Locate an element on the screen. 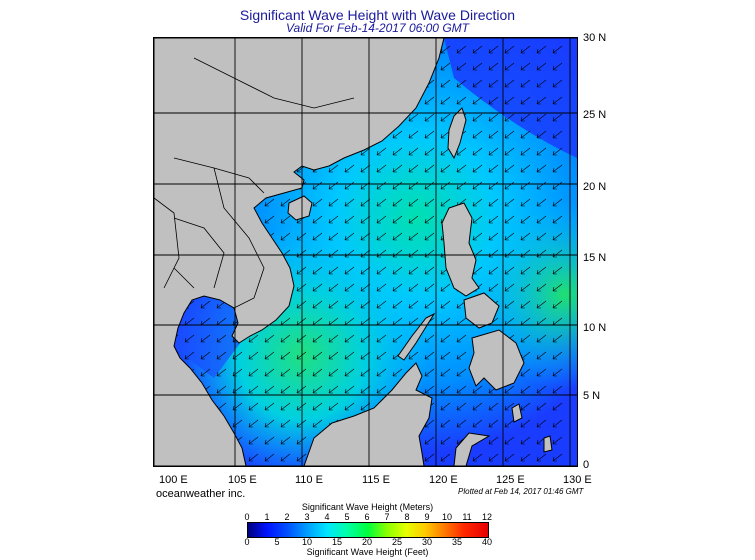 The width and height of the screenshot is (755, 560). colorbar-meters-title: Significant Wave Height (Meters) is located at coordinates (367, 507).